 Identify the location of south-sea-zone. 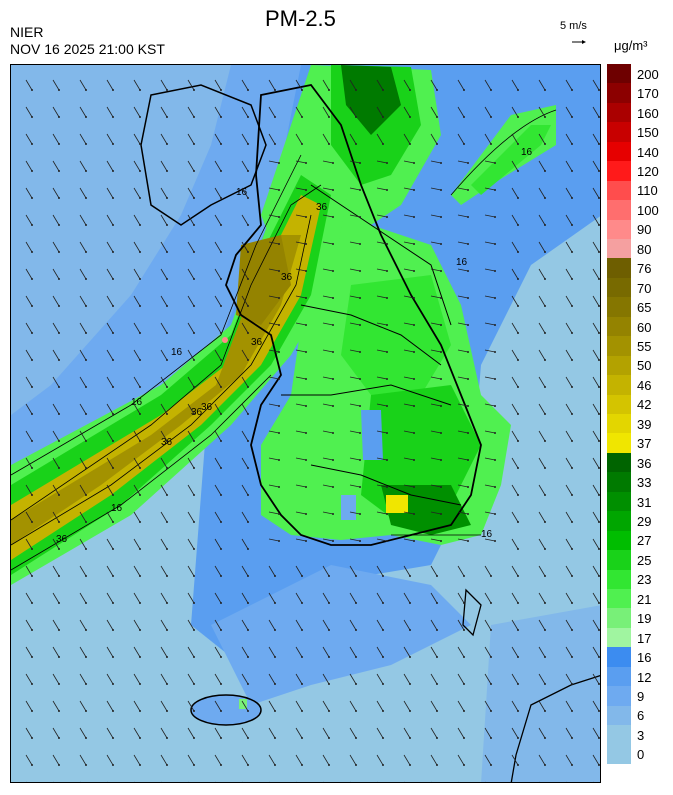
(341, 635).